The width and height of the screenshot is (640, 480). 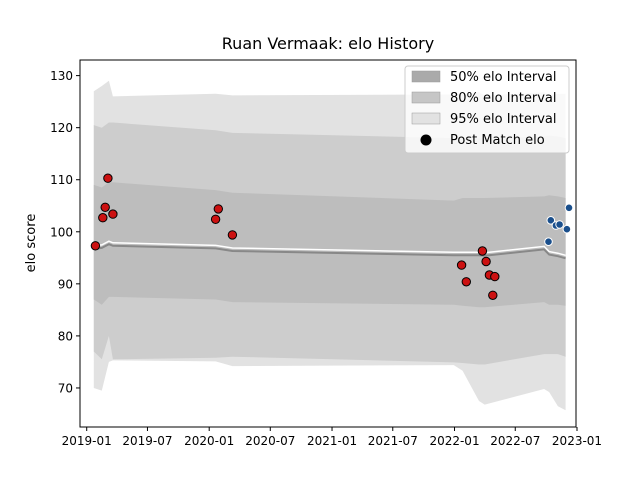 I want to click on x-tick-label-2020-01: 2020-01, so click(x=209, y=441).